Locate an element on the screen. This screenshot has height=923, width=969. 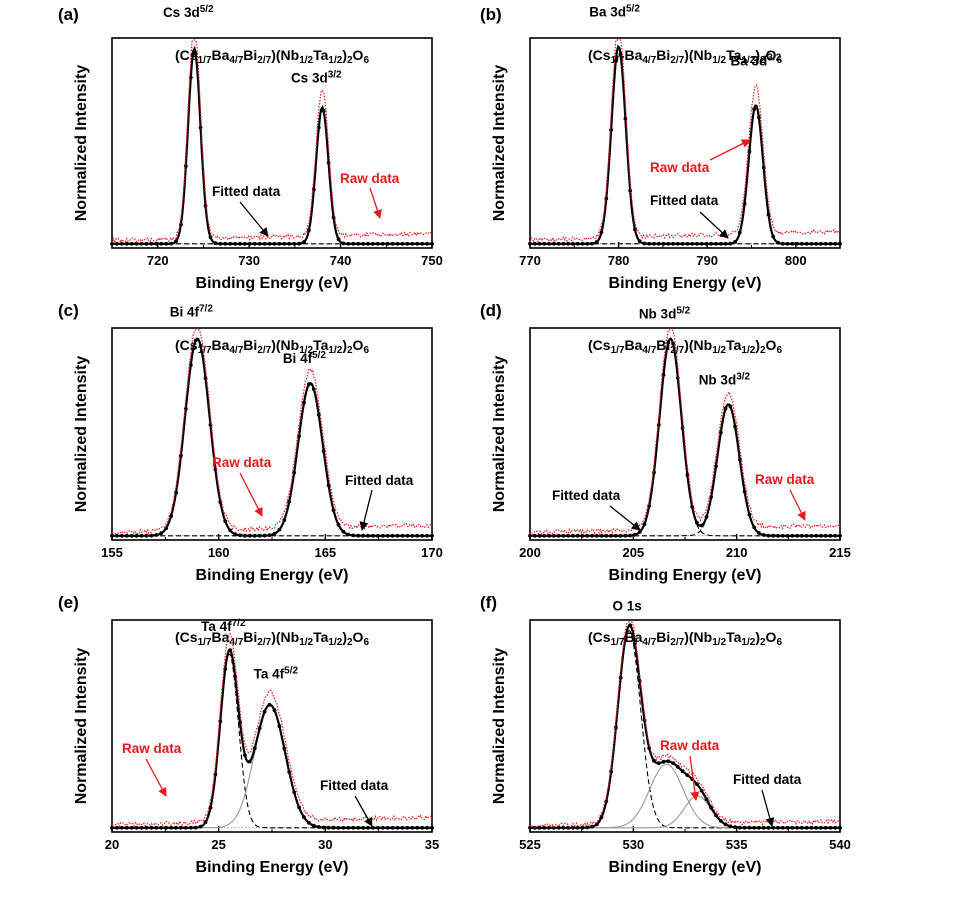
x-tick-label: 165 is located at coordinates (325, 552).